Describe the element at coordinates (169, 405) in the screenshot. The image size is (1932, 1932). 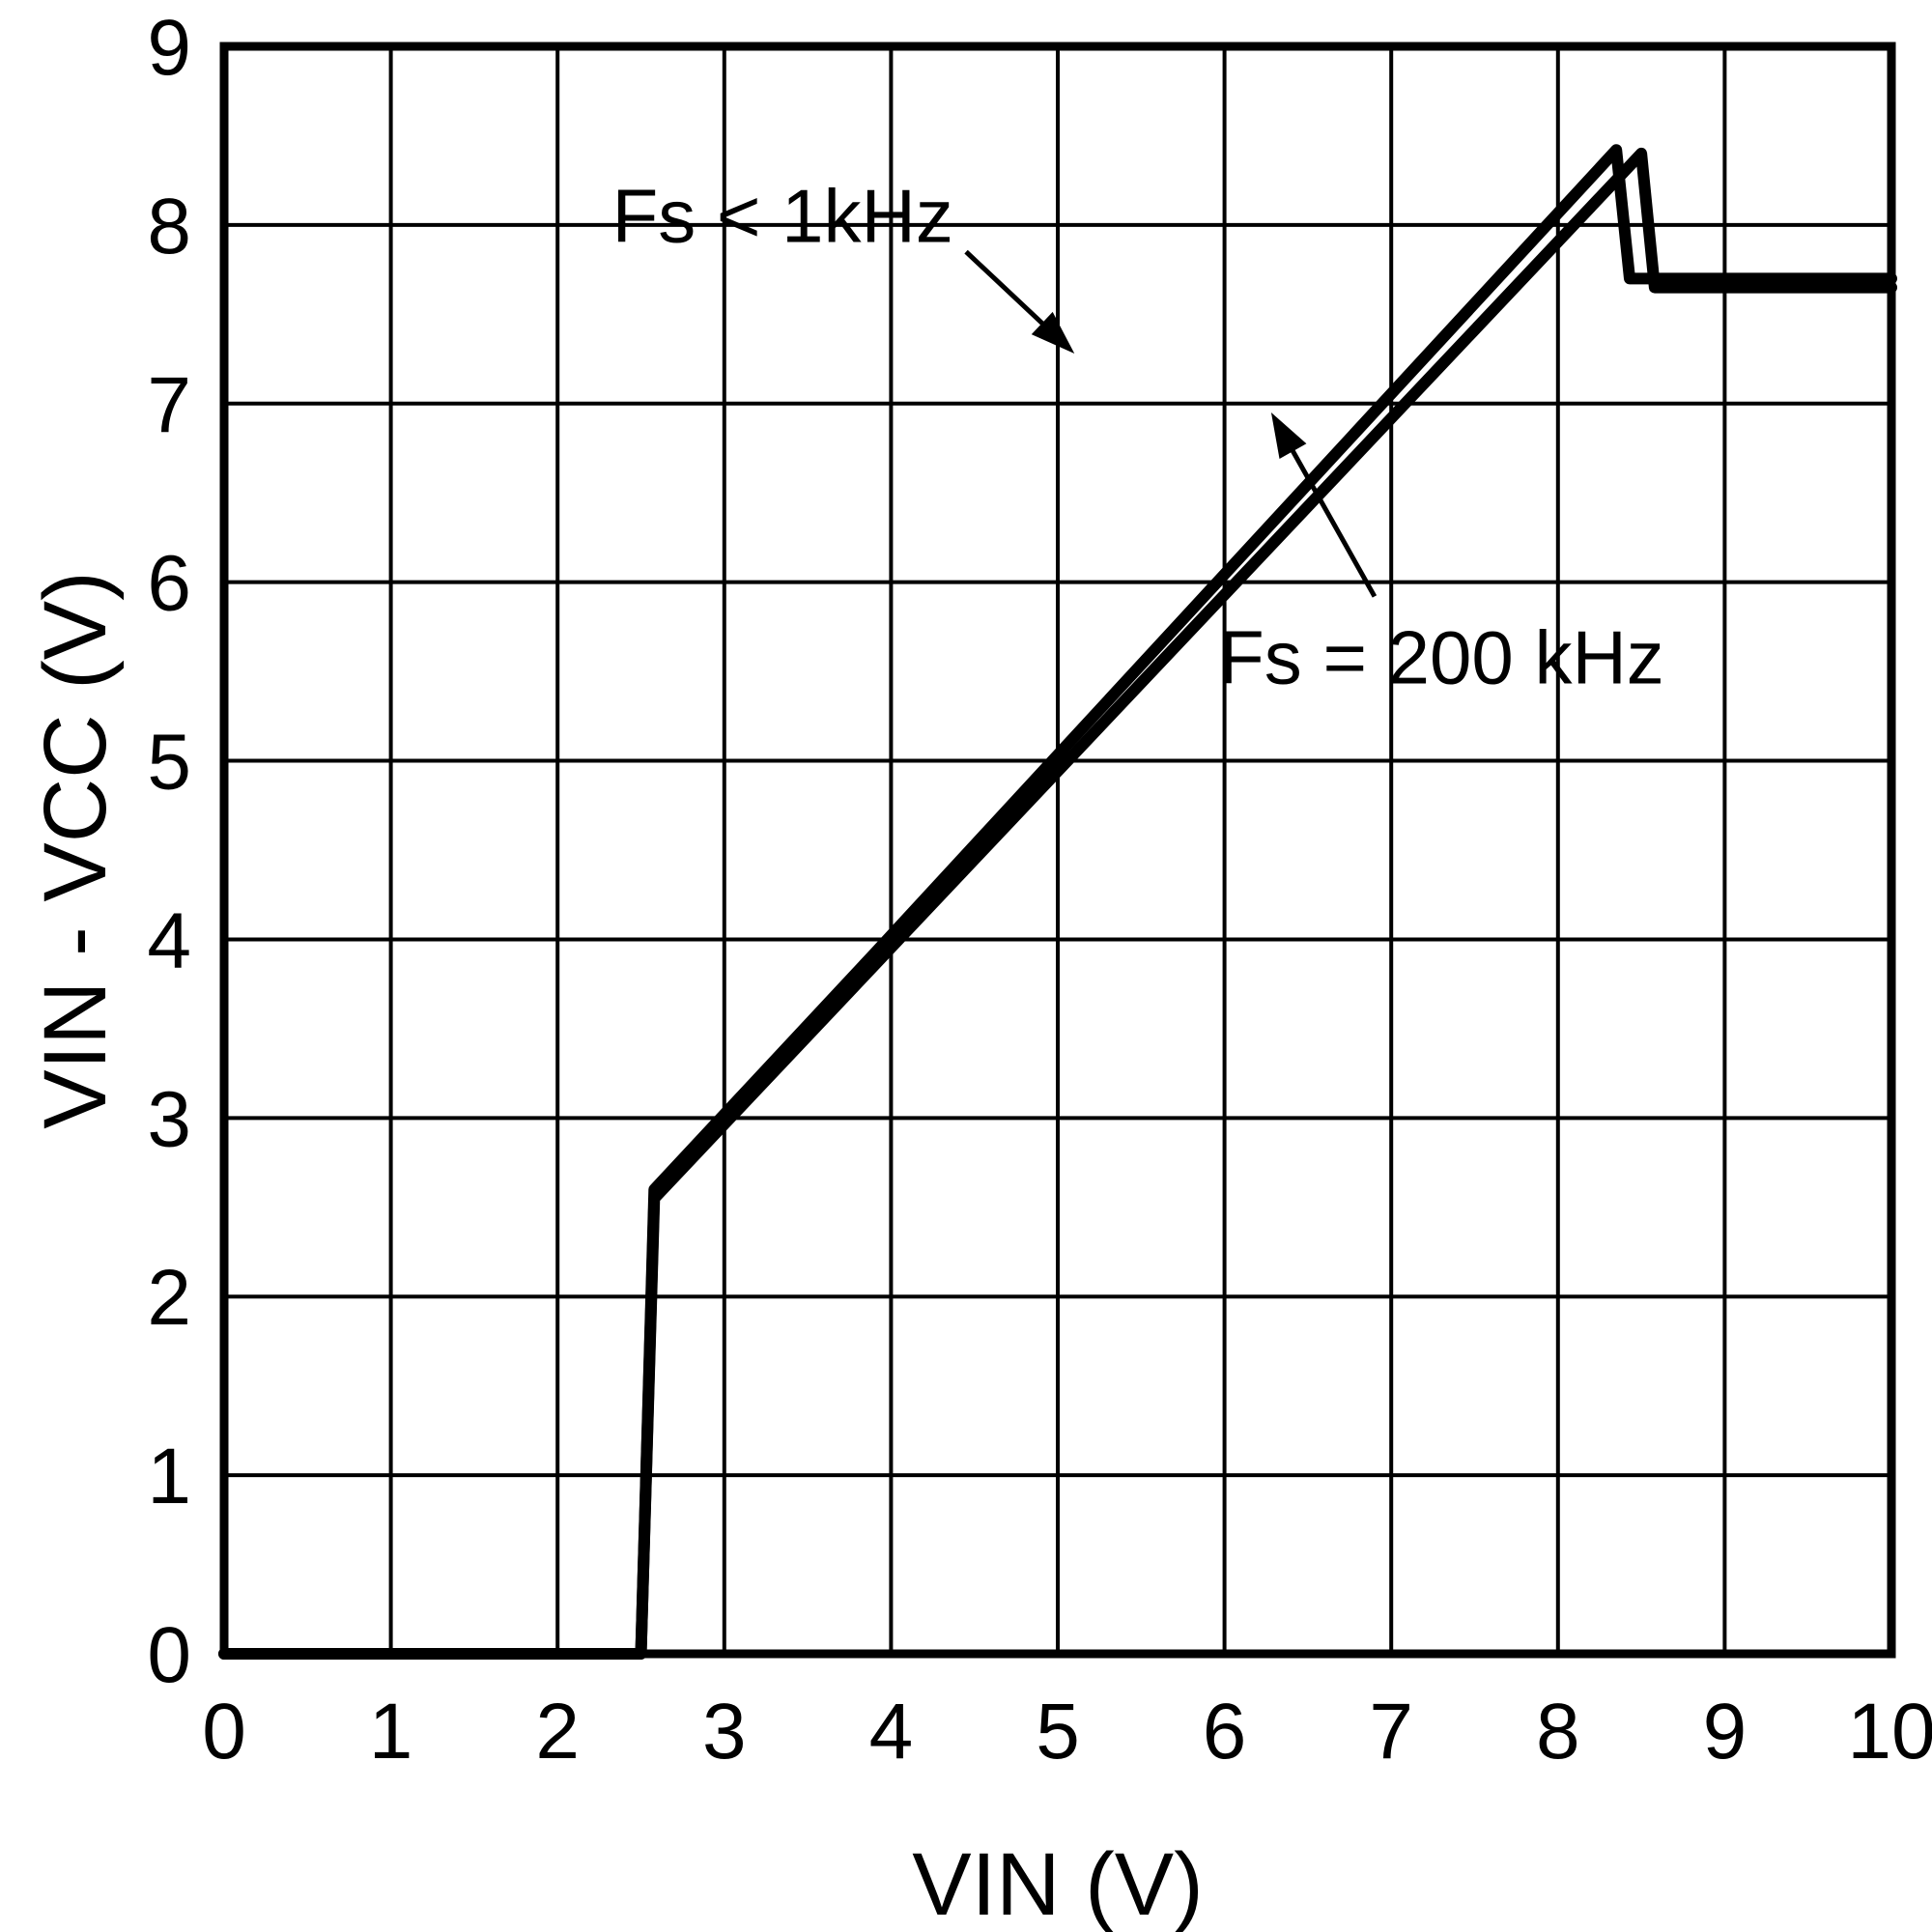
I see `y-tick-label: 7` at that location.